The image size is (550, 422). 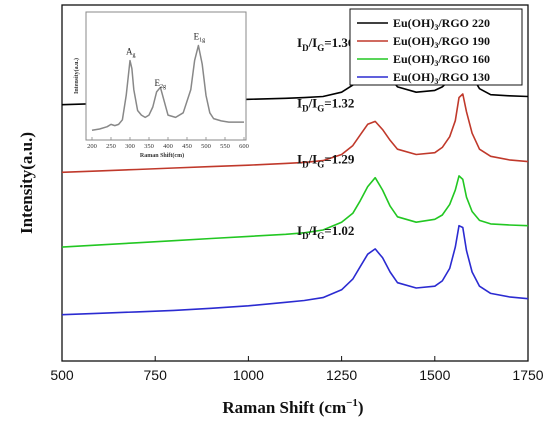 I want to click on inset-peak-label-2: E1g, so click(x=200, y=38).